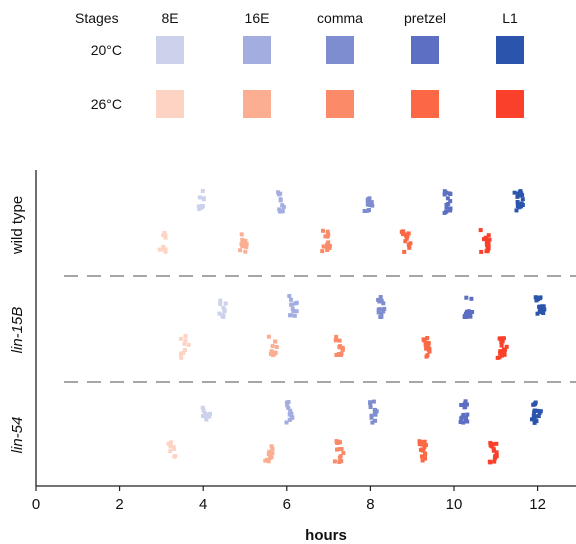 The width and height of the screenshot is (576, 544). I want to click on point-cluster-wild-type-26-c-l1, so click(485, 241).